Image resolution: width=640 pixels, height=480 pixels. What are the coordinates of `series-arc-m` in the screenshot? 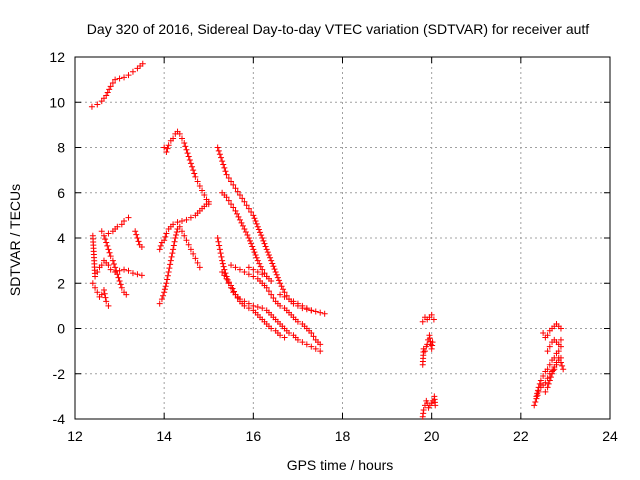 It's located at (253, 304).